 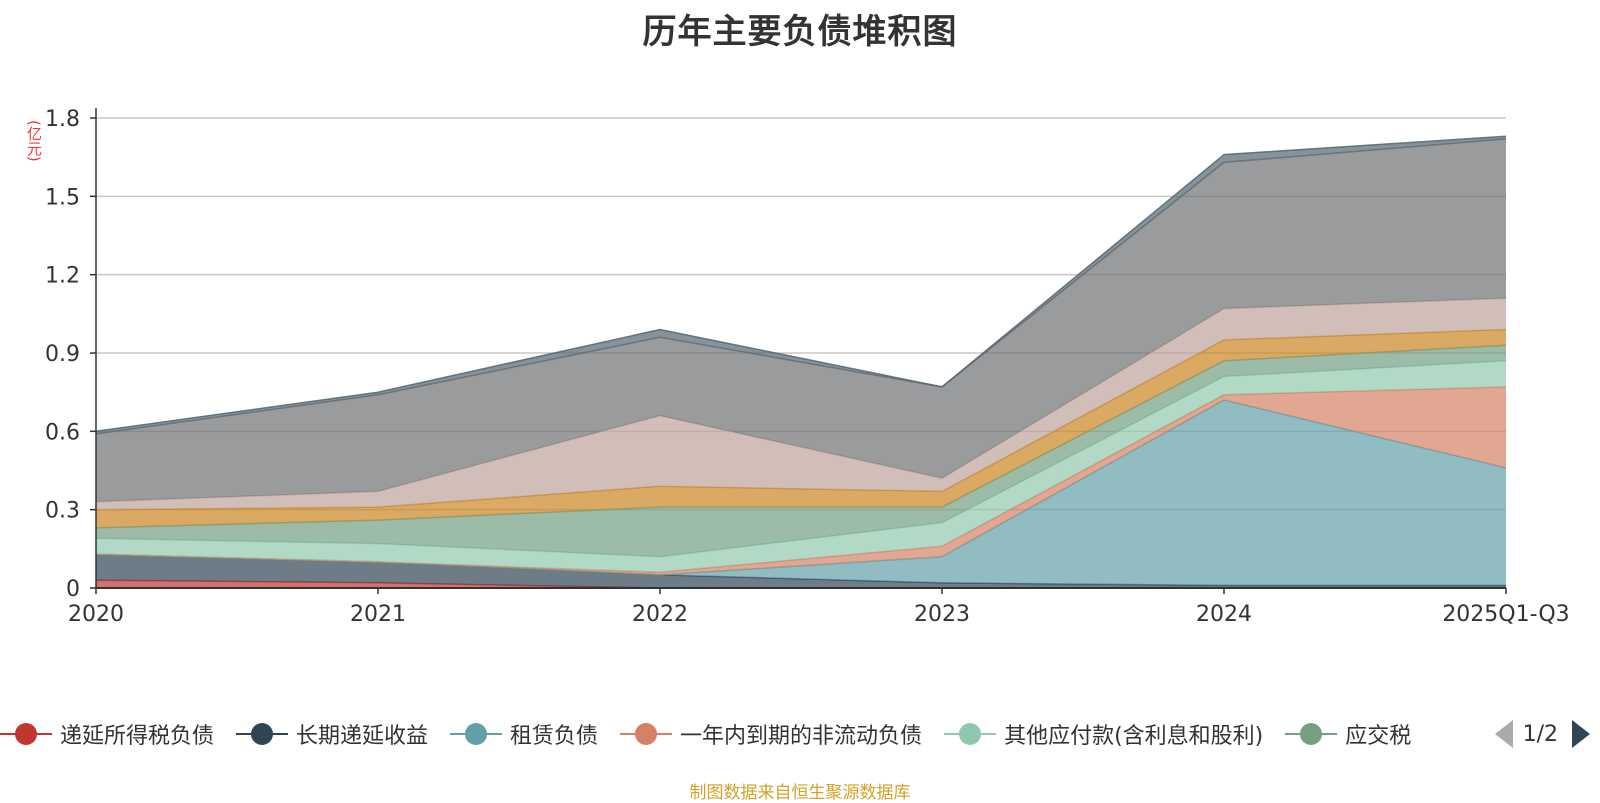 I want to click on legend-item: 租赁负债, so click(x=524, y=734).